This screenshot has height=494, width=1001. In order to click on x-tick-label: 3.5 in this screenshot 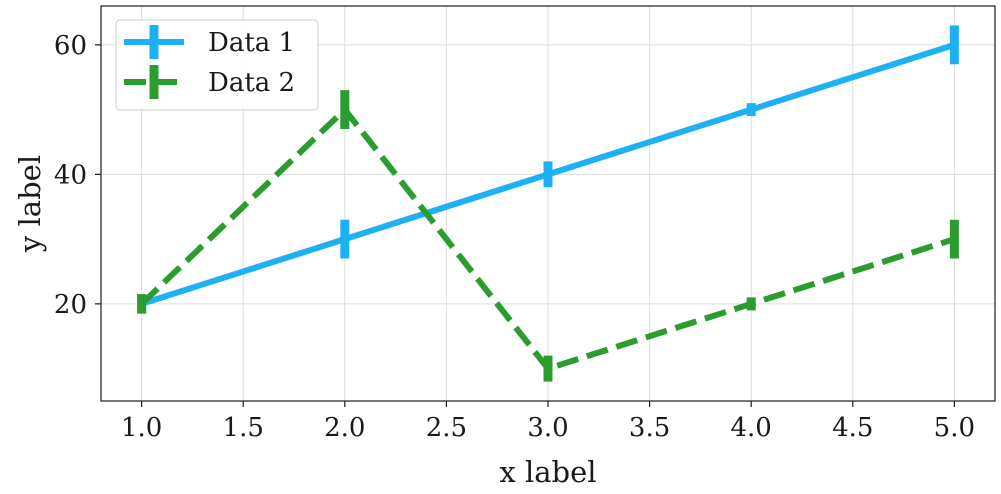, I will do `click(649, 428)`.